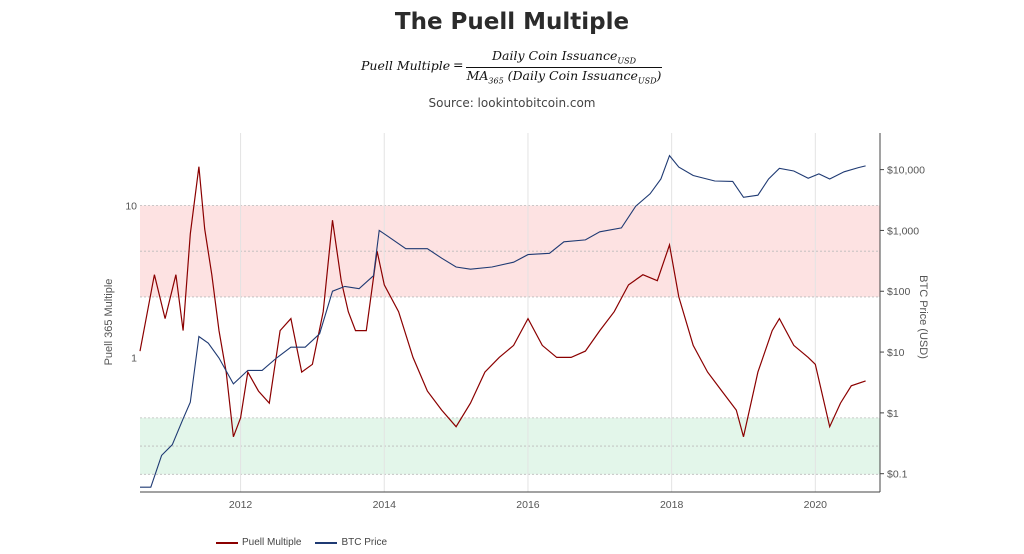 Image resolution: width=1024 pixels, height=554 pixels. What do you see at coordinates (385, 505) in the screenshot?
I see `x-tick-2014: 2014` at bounding box center [385, 505].